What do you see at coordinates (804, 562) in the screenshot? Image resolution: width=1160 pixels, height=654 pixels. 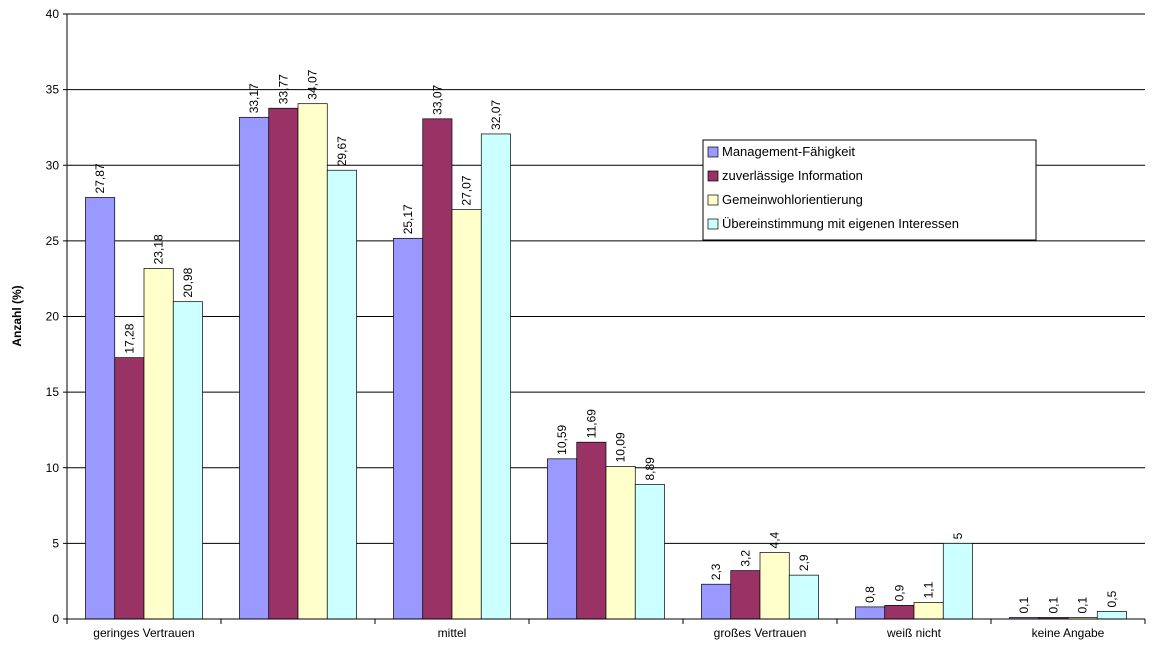 I see `data-label: 2,9` at bounding box center [804, 562].